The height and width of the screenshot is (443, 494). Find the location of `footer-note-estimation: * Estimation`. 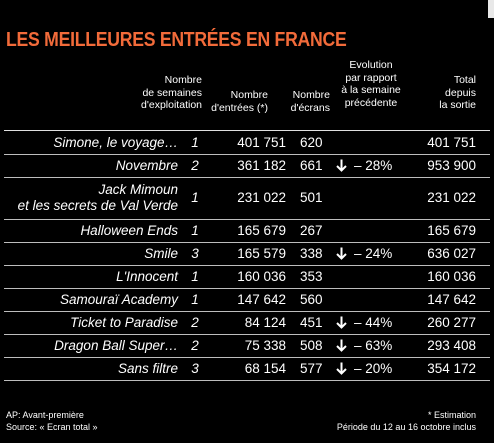

footer-note-estimation: * Estimation is located at coordinates (451, 415).